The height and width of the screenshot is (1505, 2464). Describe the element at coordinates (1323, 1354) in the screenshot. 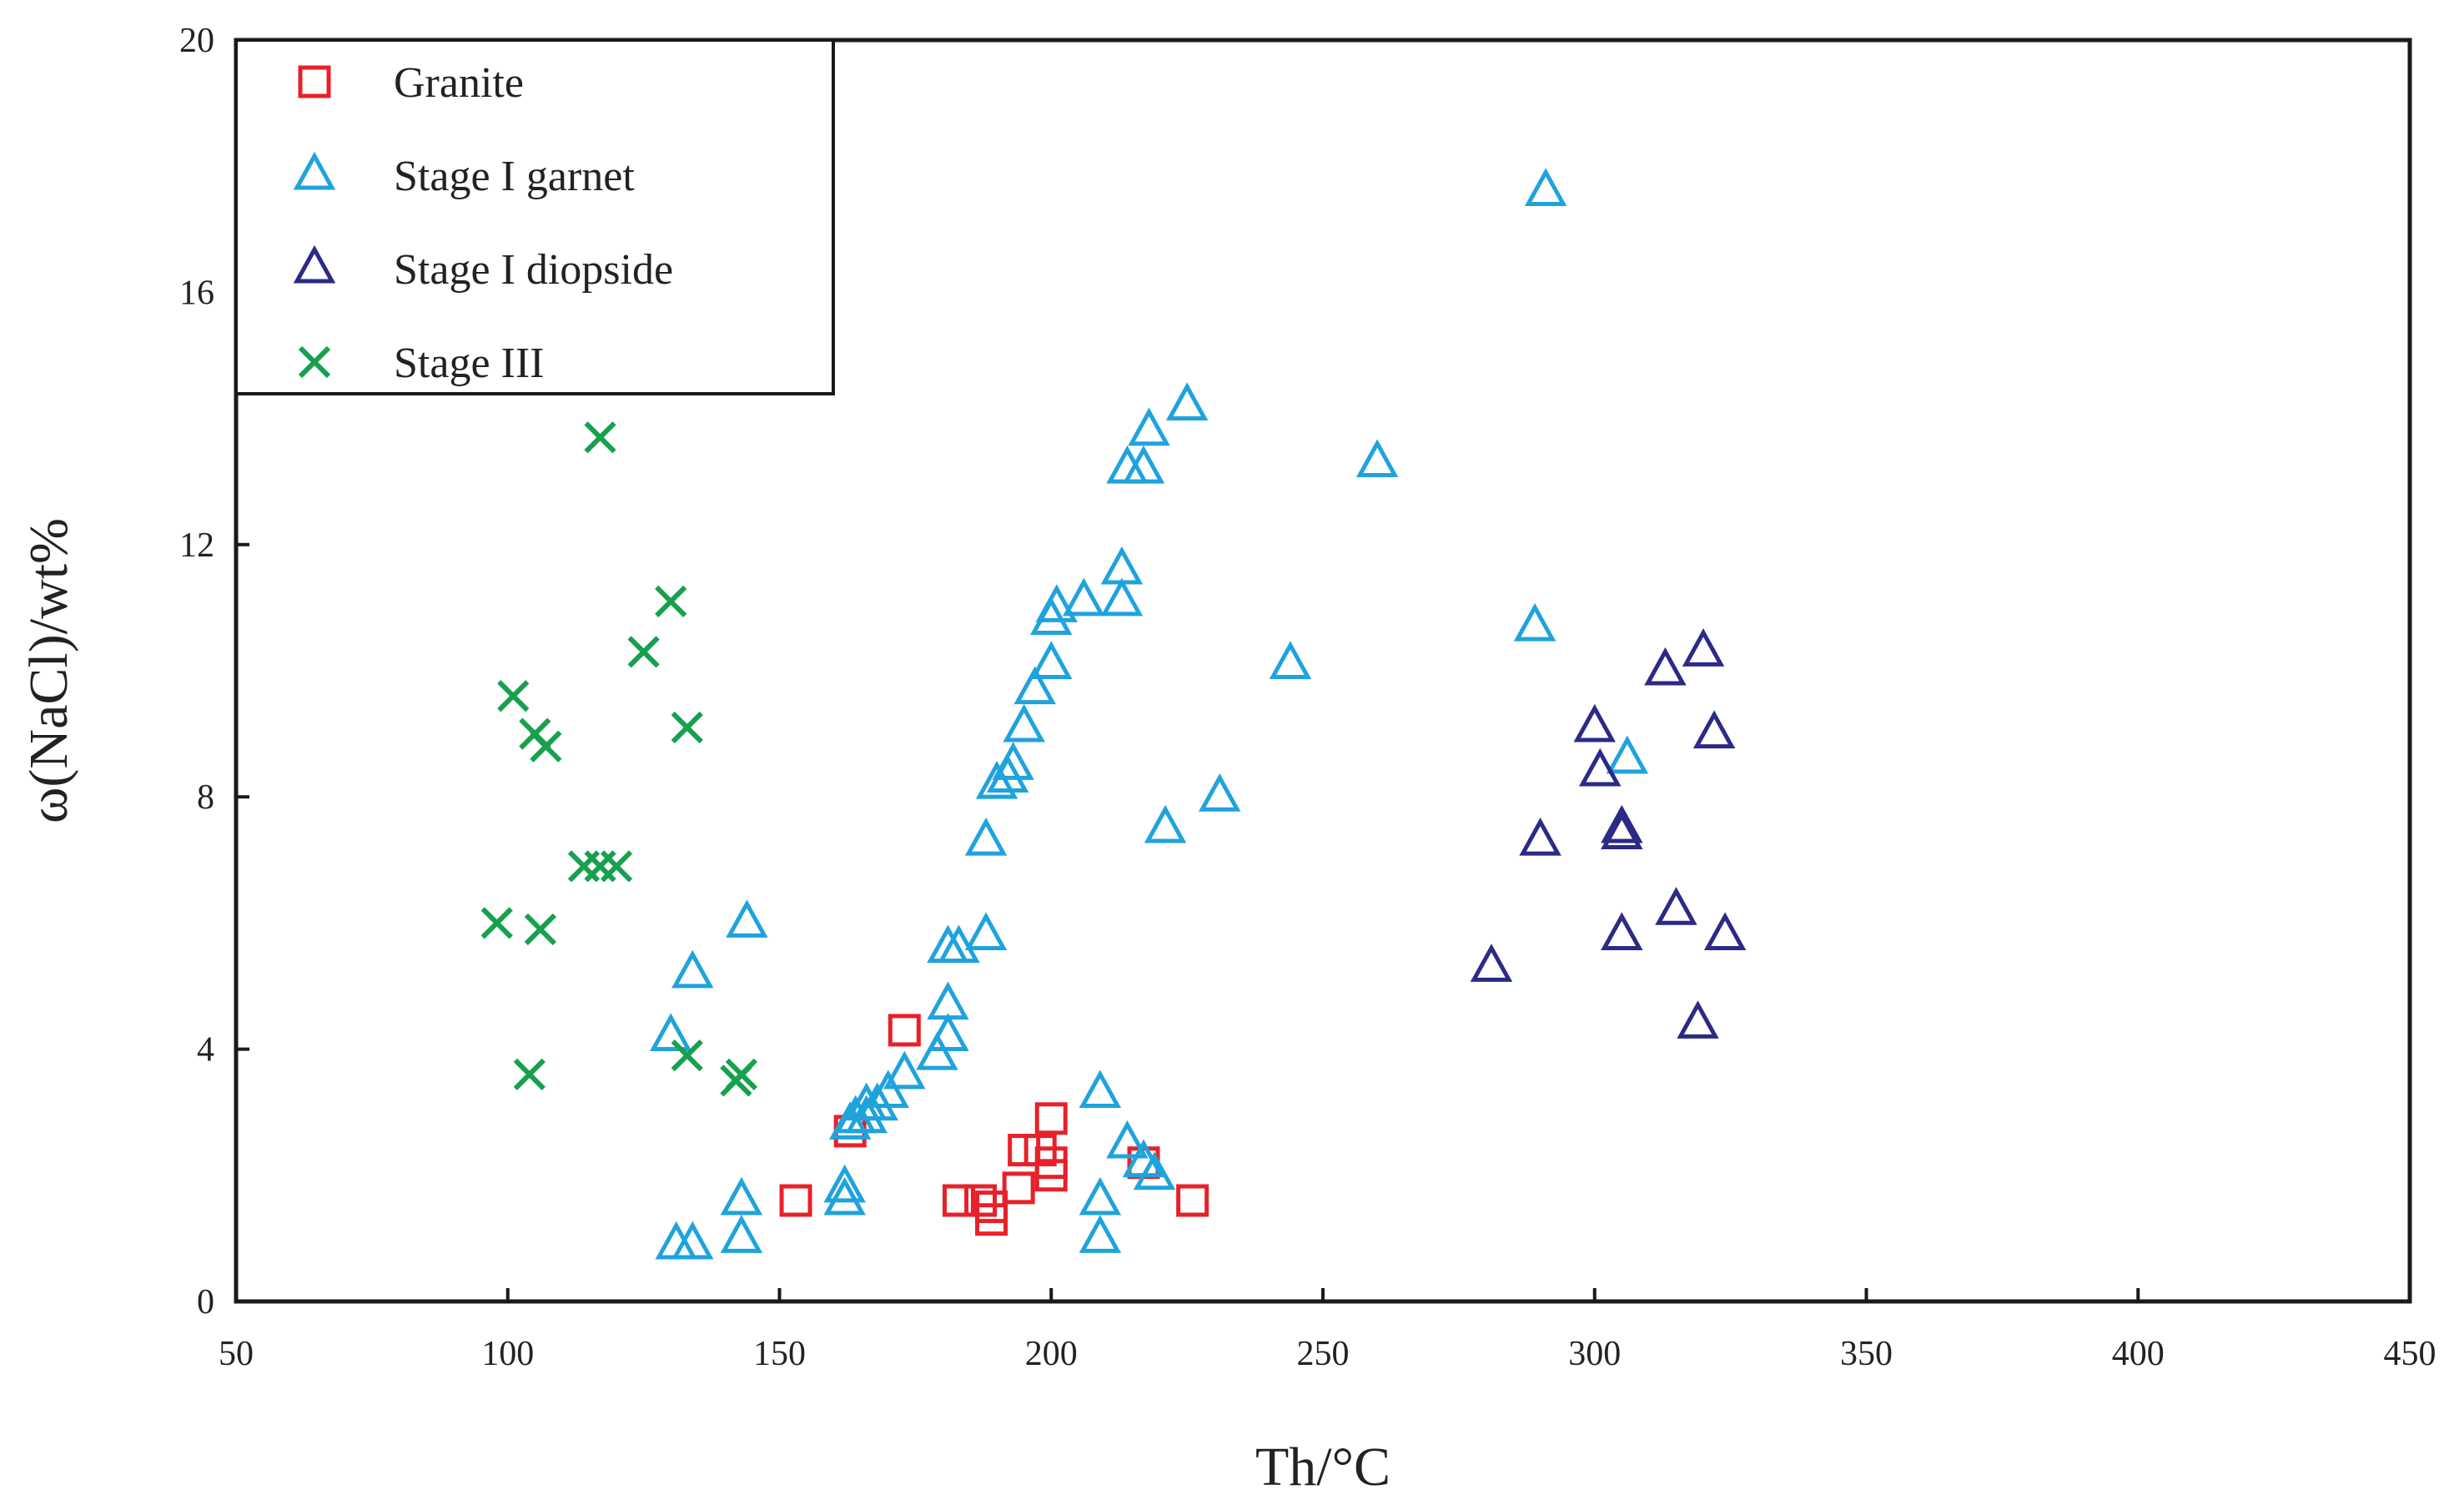

I see `x-tick-label: 250` at that location.